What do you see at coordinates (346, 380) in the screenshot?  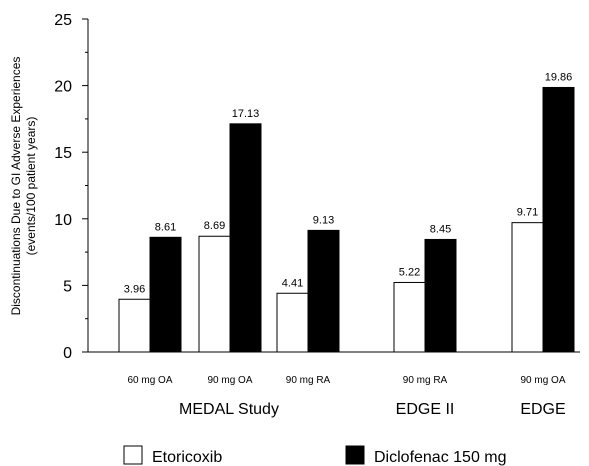 I see `category-labels: 60 mg OA 90 mg OA 90 mg RA 90 mg RA 90 mg OA` at bounding box center [346, 380].